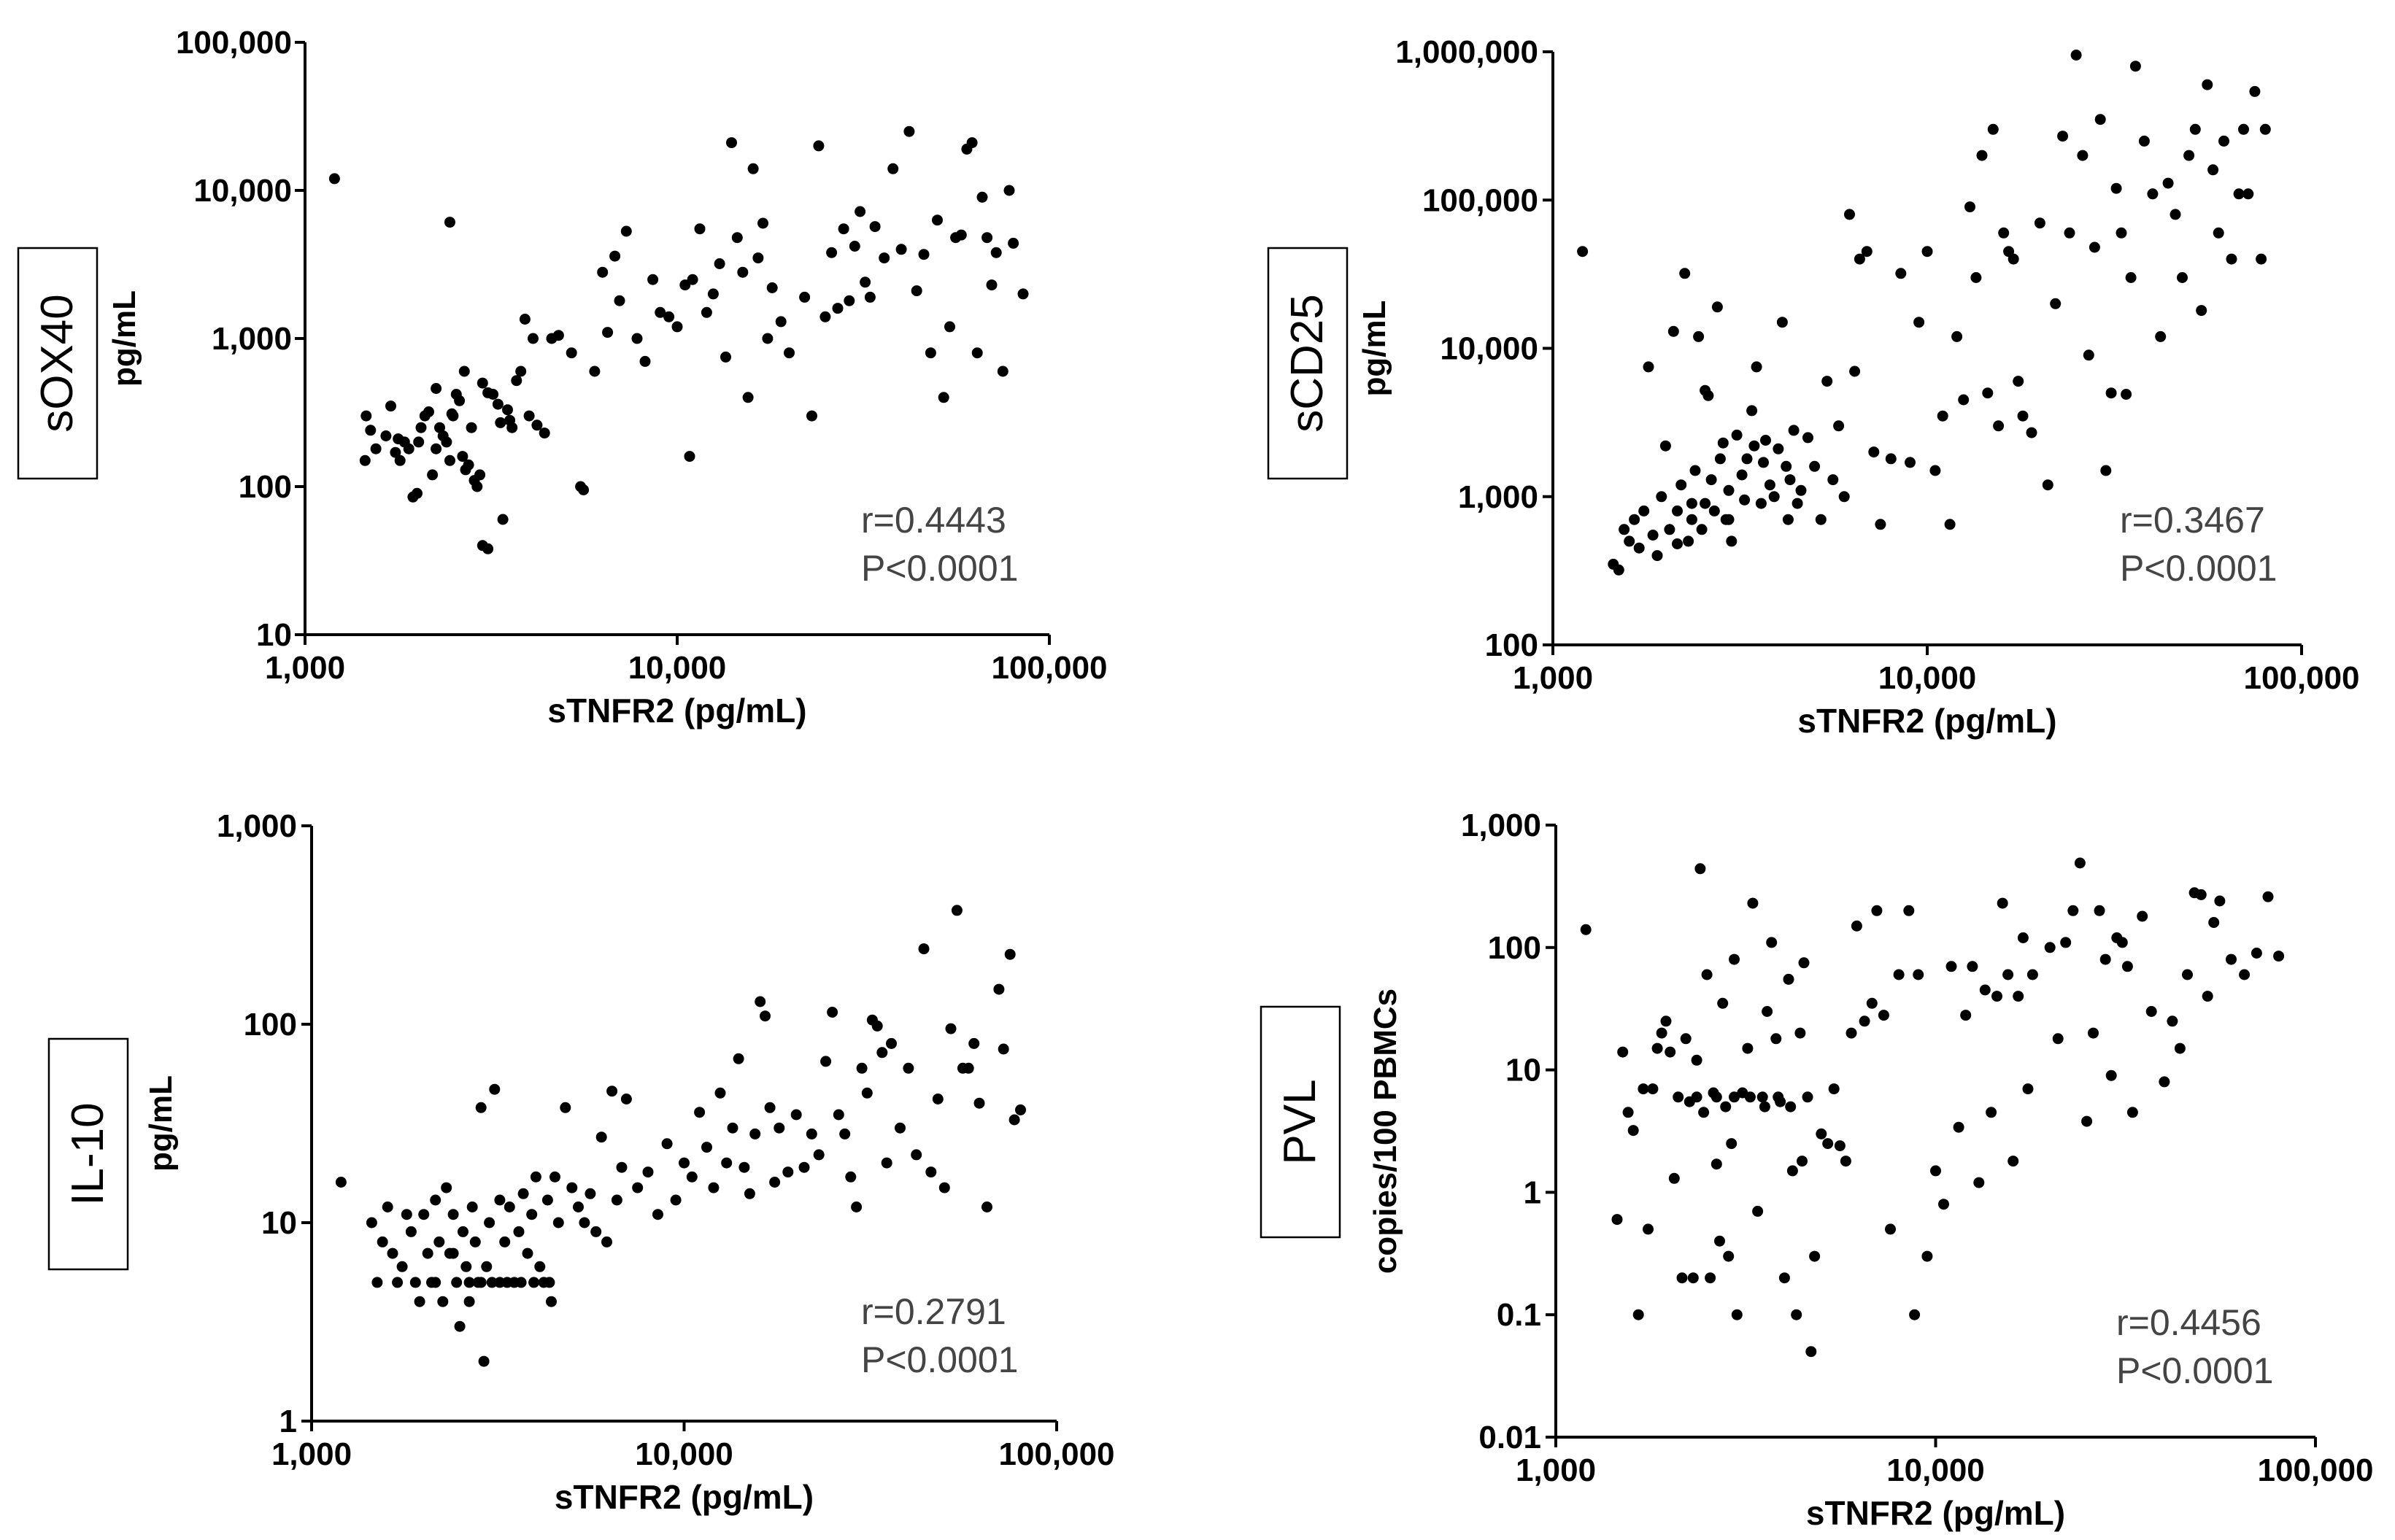  I want to click on y-tick-label: 10,000, so click(242, 191).